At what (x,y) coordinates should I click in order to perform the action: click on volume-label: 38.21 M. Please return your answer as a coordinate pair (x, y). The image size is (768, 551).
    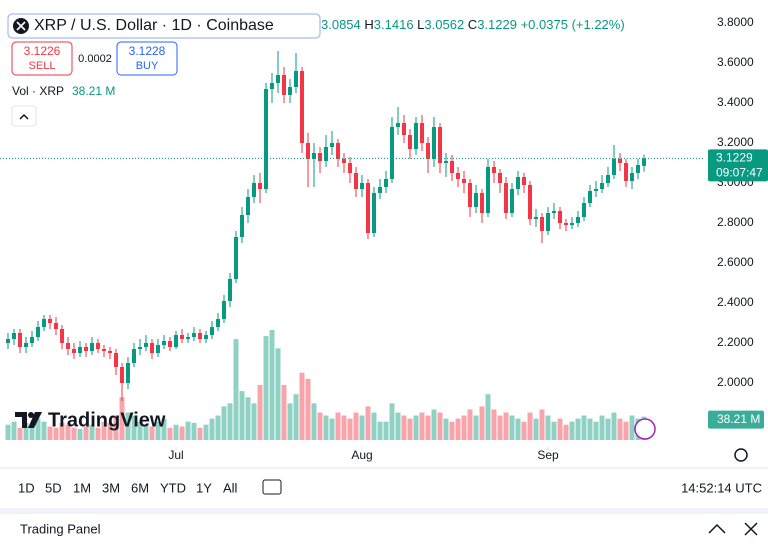
    Looking at the image, I should click on (738, 419).